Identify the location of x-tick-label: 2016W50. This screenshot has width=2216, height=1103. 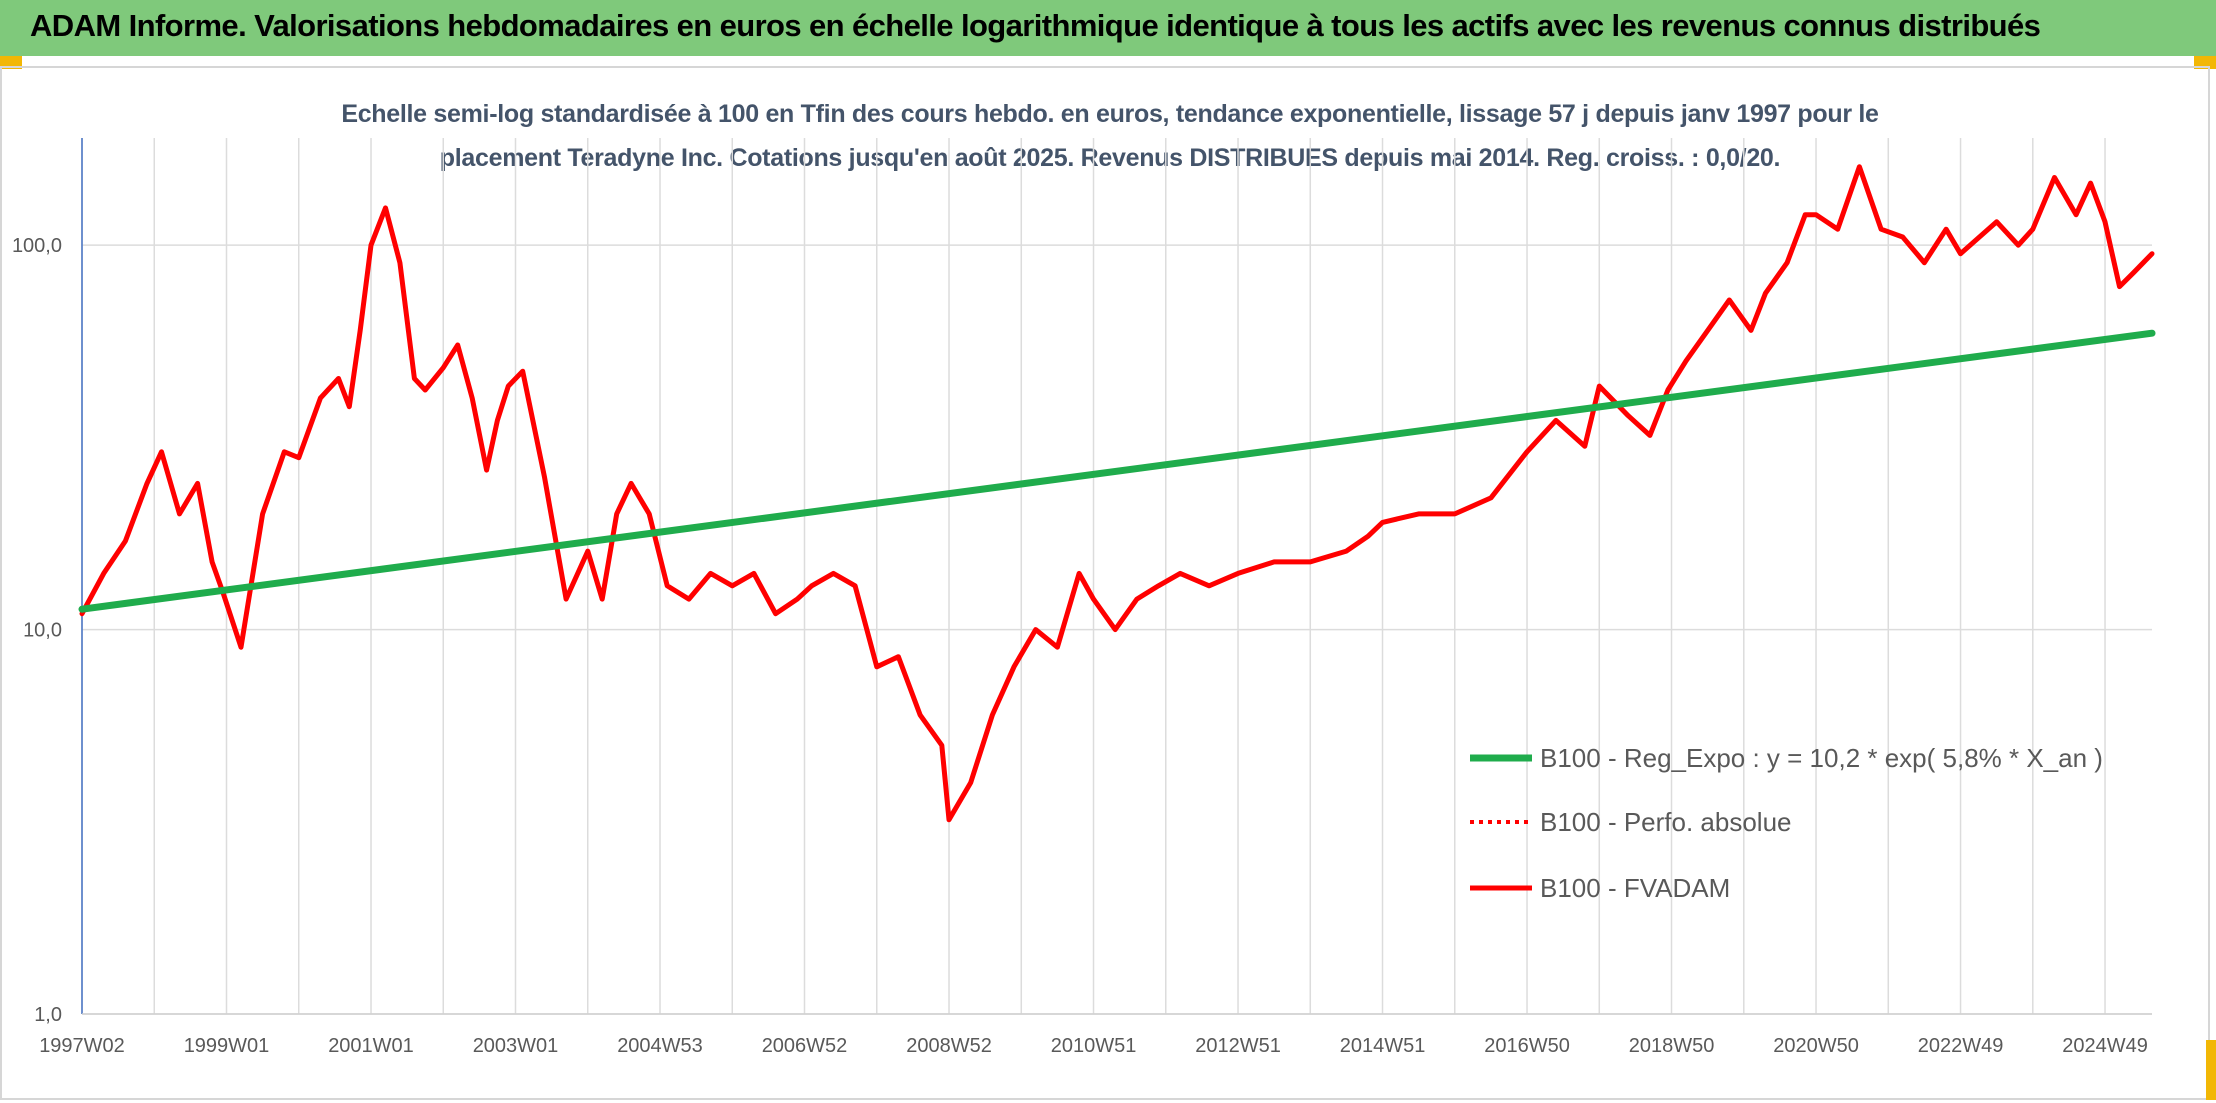
(1527, 1046).